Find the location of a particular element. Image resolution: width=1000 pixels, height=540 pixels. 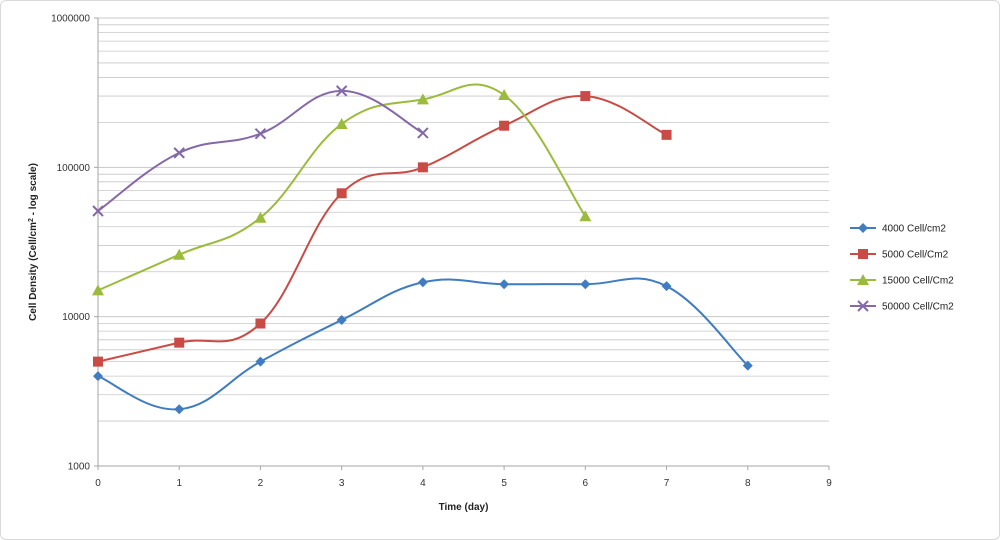

y-axis-title: Cell Density (Cell/cm2 - log scale) is located at coordinates (34, 242).